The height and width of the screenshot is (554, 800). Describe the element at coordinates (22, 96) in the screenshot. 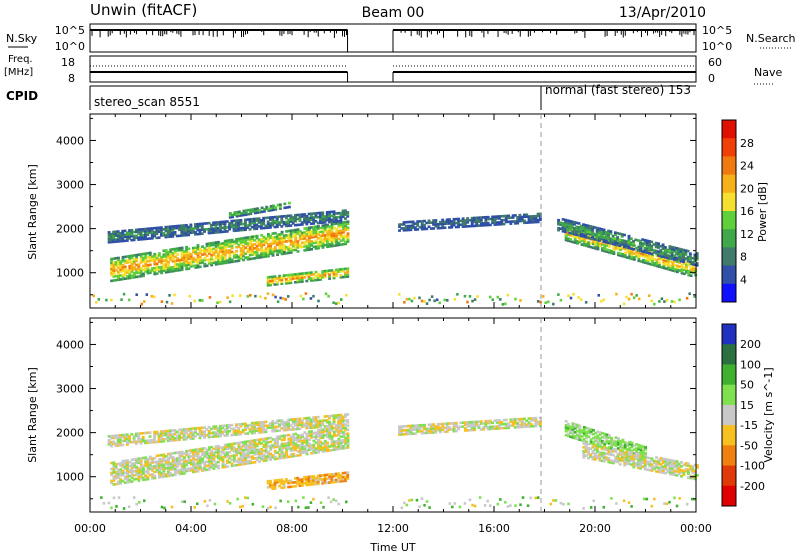

I see `cpid-label: CPID` at that location.